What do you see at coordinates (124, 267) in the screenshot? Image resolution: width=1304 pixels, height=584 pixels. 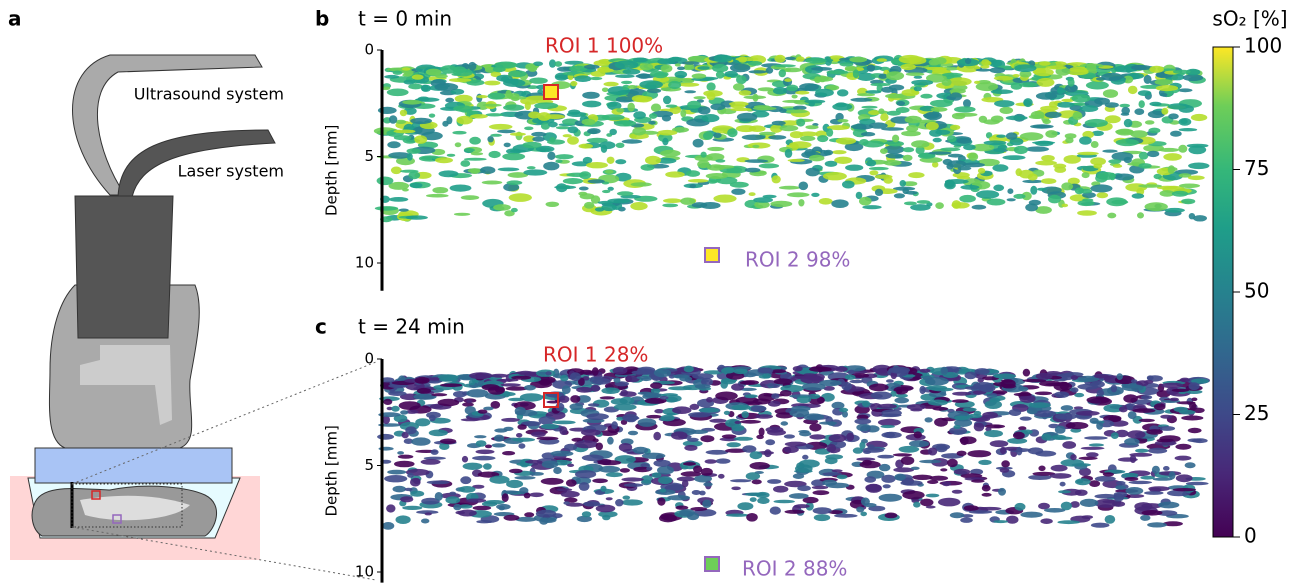 I see `probe` at bounding box center [124, 267].